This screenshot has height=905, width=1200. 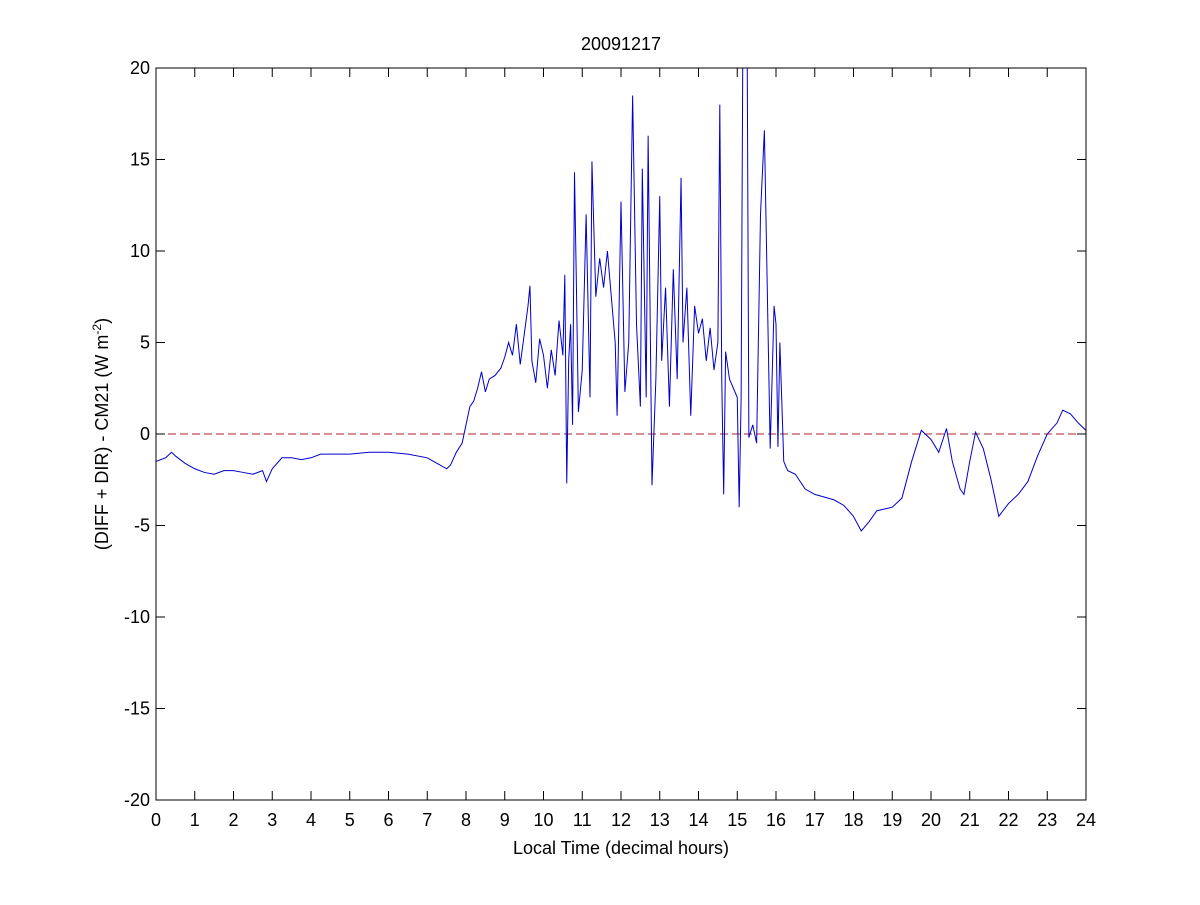 What do you see at coordinates (1047, 820) in the screenshot?
I see `x-tick-label: 23` at bounding box center [1047, 820].